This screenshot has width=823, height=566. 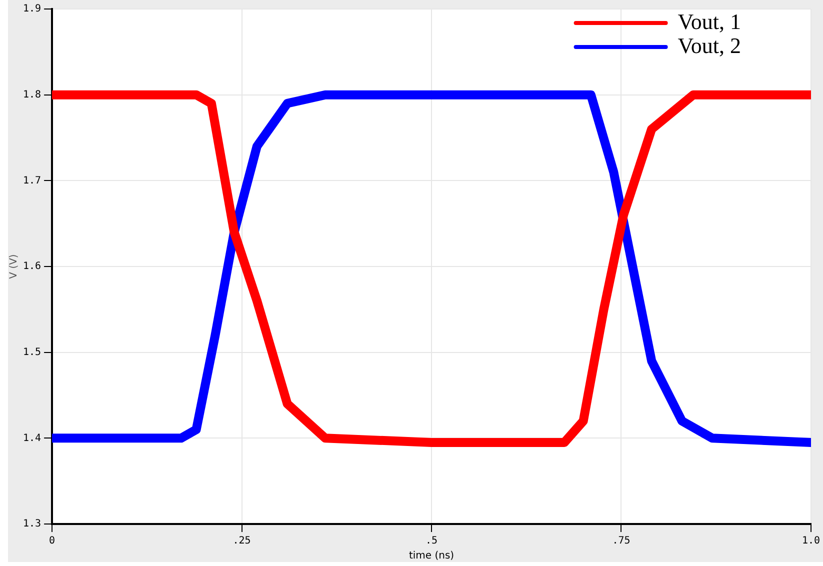 I want to click on legend-label: Vout, 1, so click(x=709, y=21).